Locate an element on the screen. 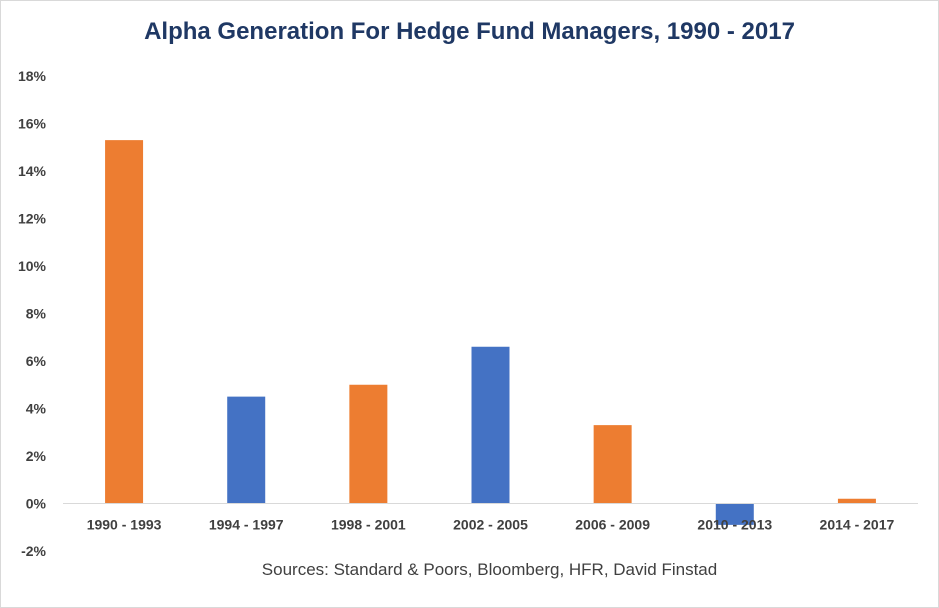 The height and width of the screenshot is (608, 939). x-tick-label: 2006 - 2009 is located at coordinates (612, 525).